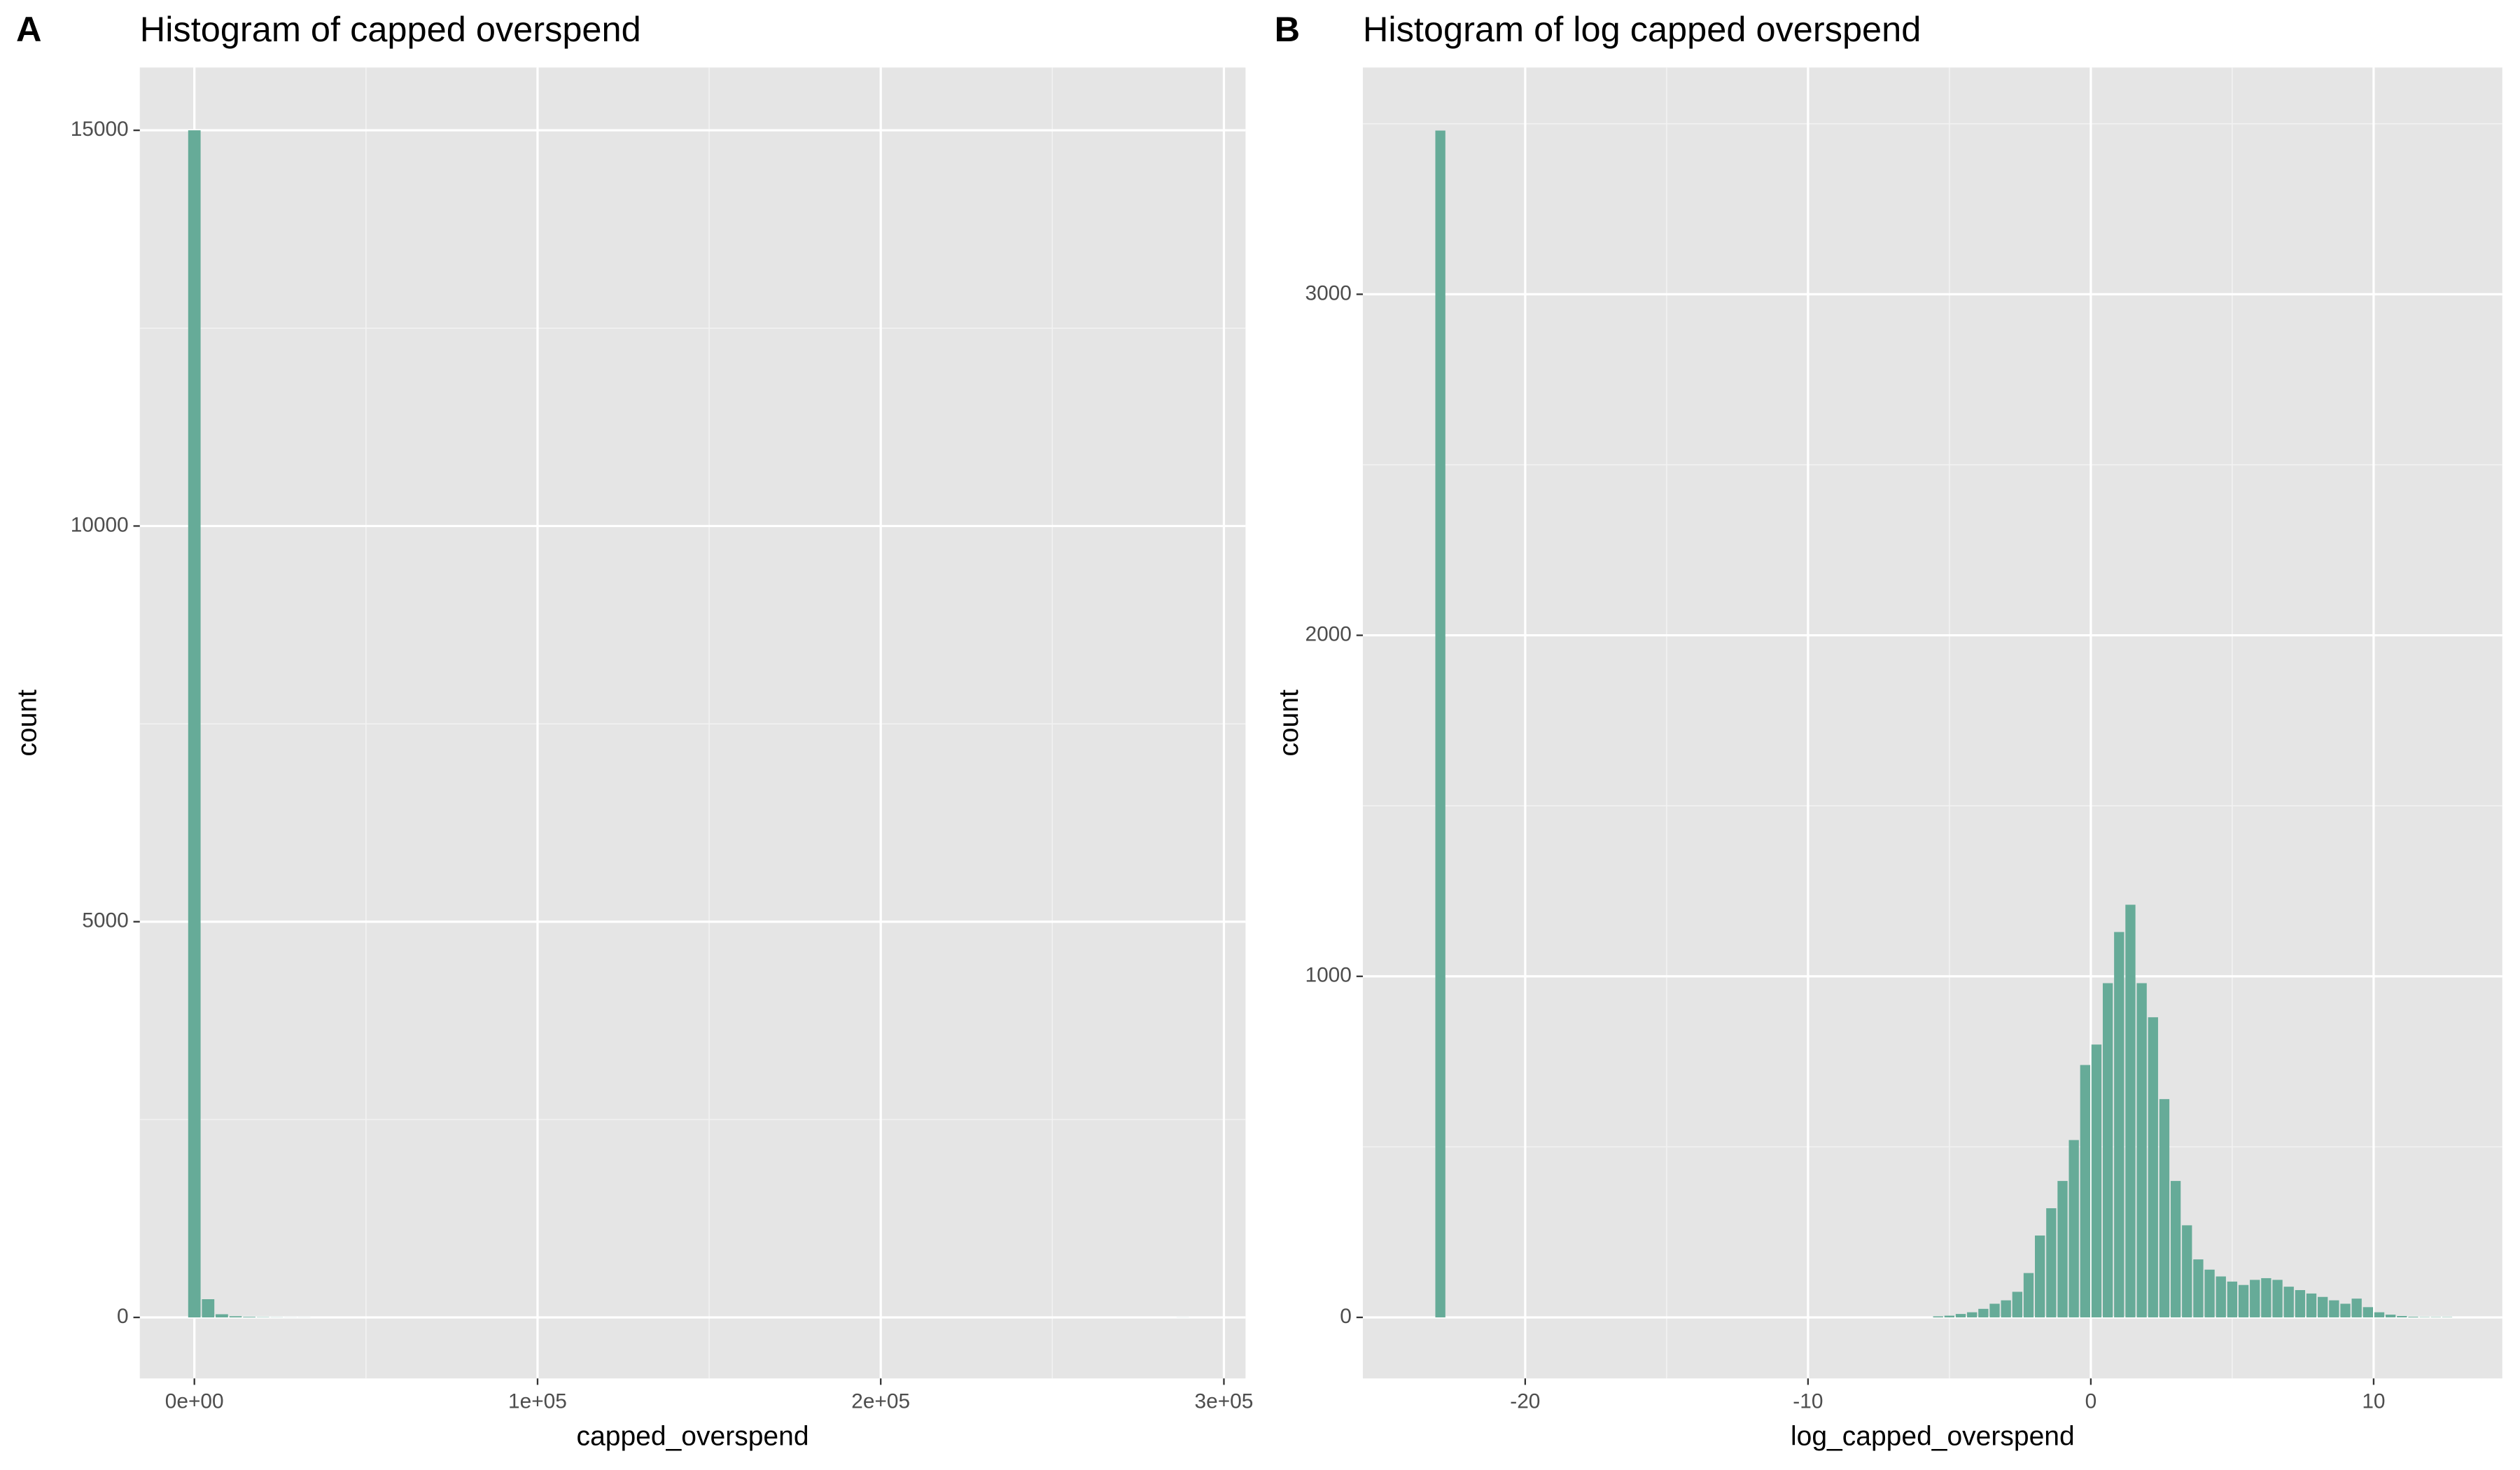 This screenshot has height=1470, width=2520. What do you see at coordinates (693, 1436) in the screenshot?
I see `x-axis-title: capped_overspend` at bounding box center [693, 1436].